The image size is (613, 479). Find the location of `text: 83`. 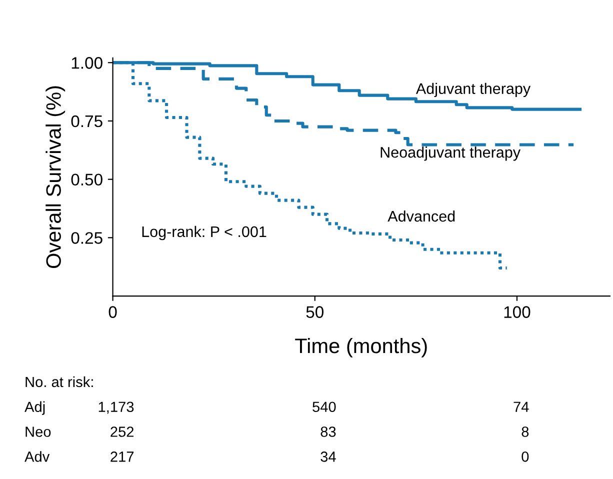

text: 83 is located at coordinates (328, 431).